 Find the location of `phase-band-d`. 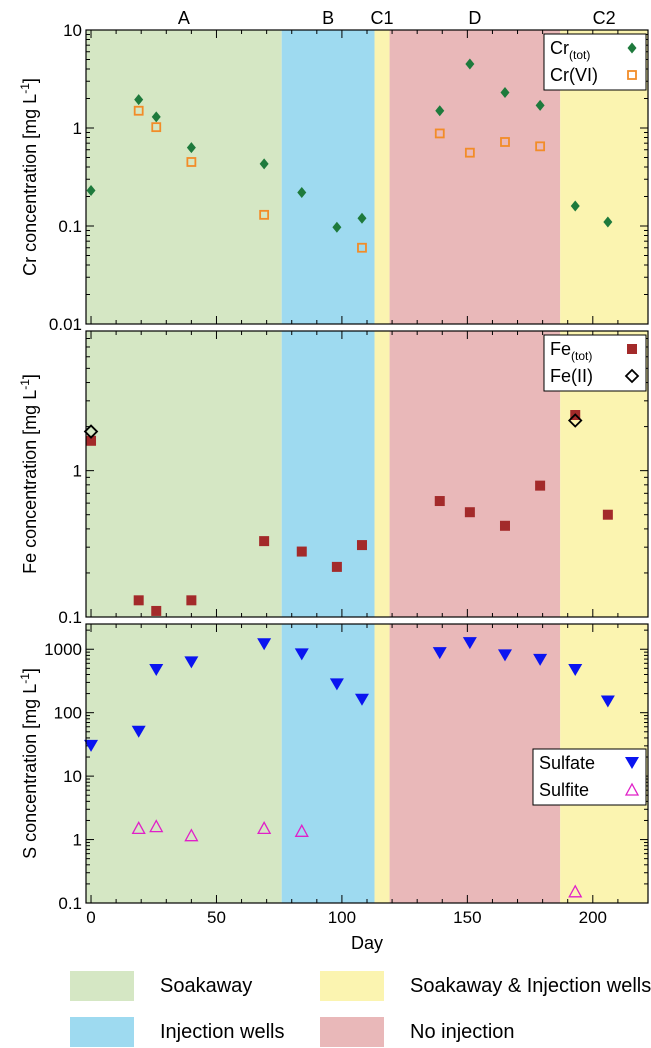

phase-band-d is located at coordinates (475, 763).